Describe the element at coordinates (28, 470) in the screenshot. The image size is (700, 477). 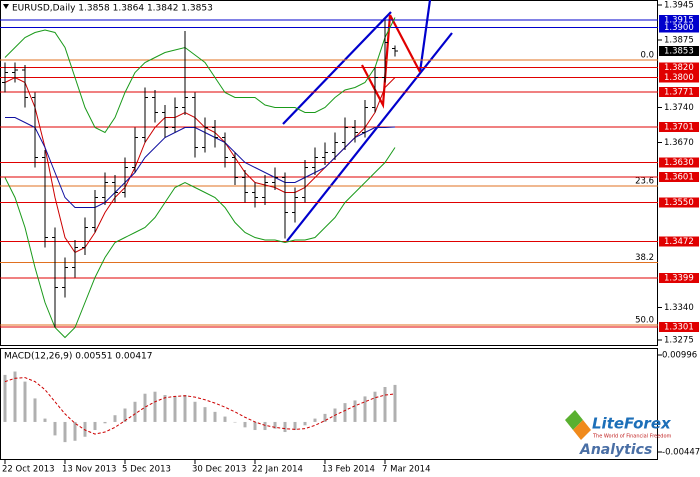
I see `x-tick-label: 22 Oct 2013` at that location.